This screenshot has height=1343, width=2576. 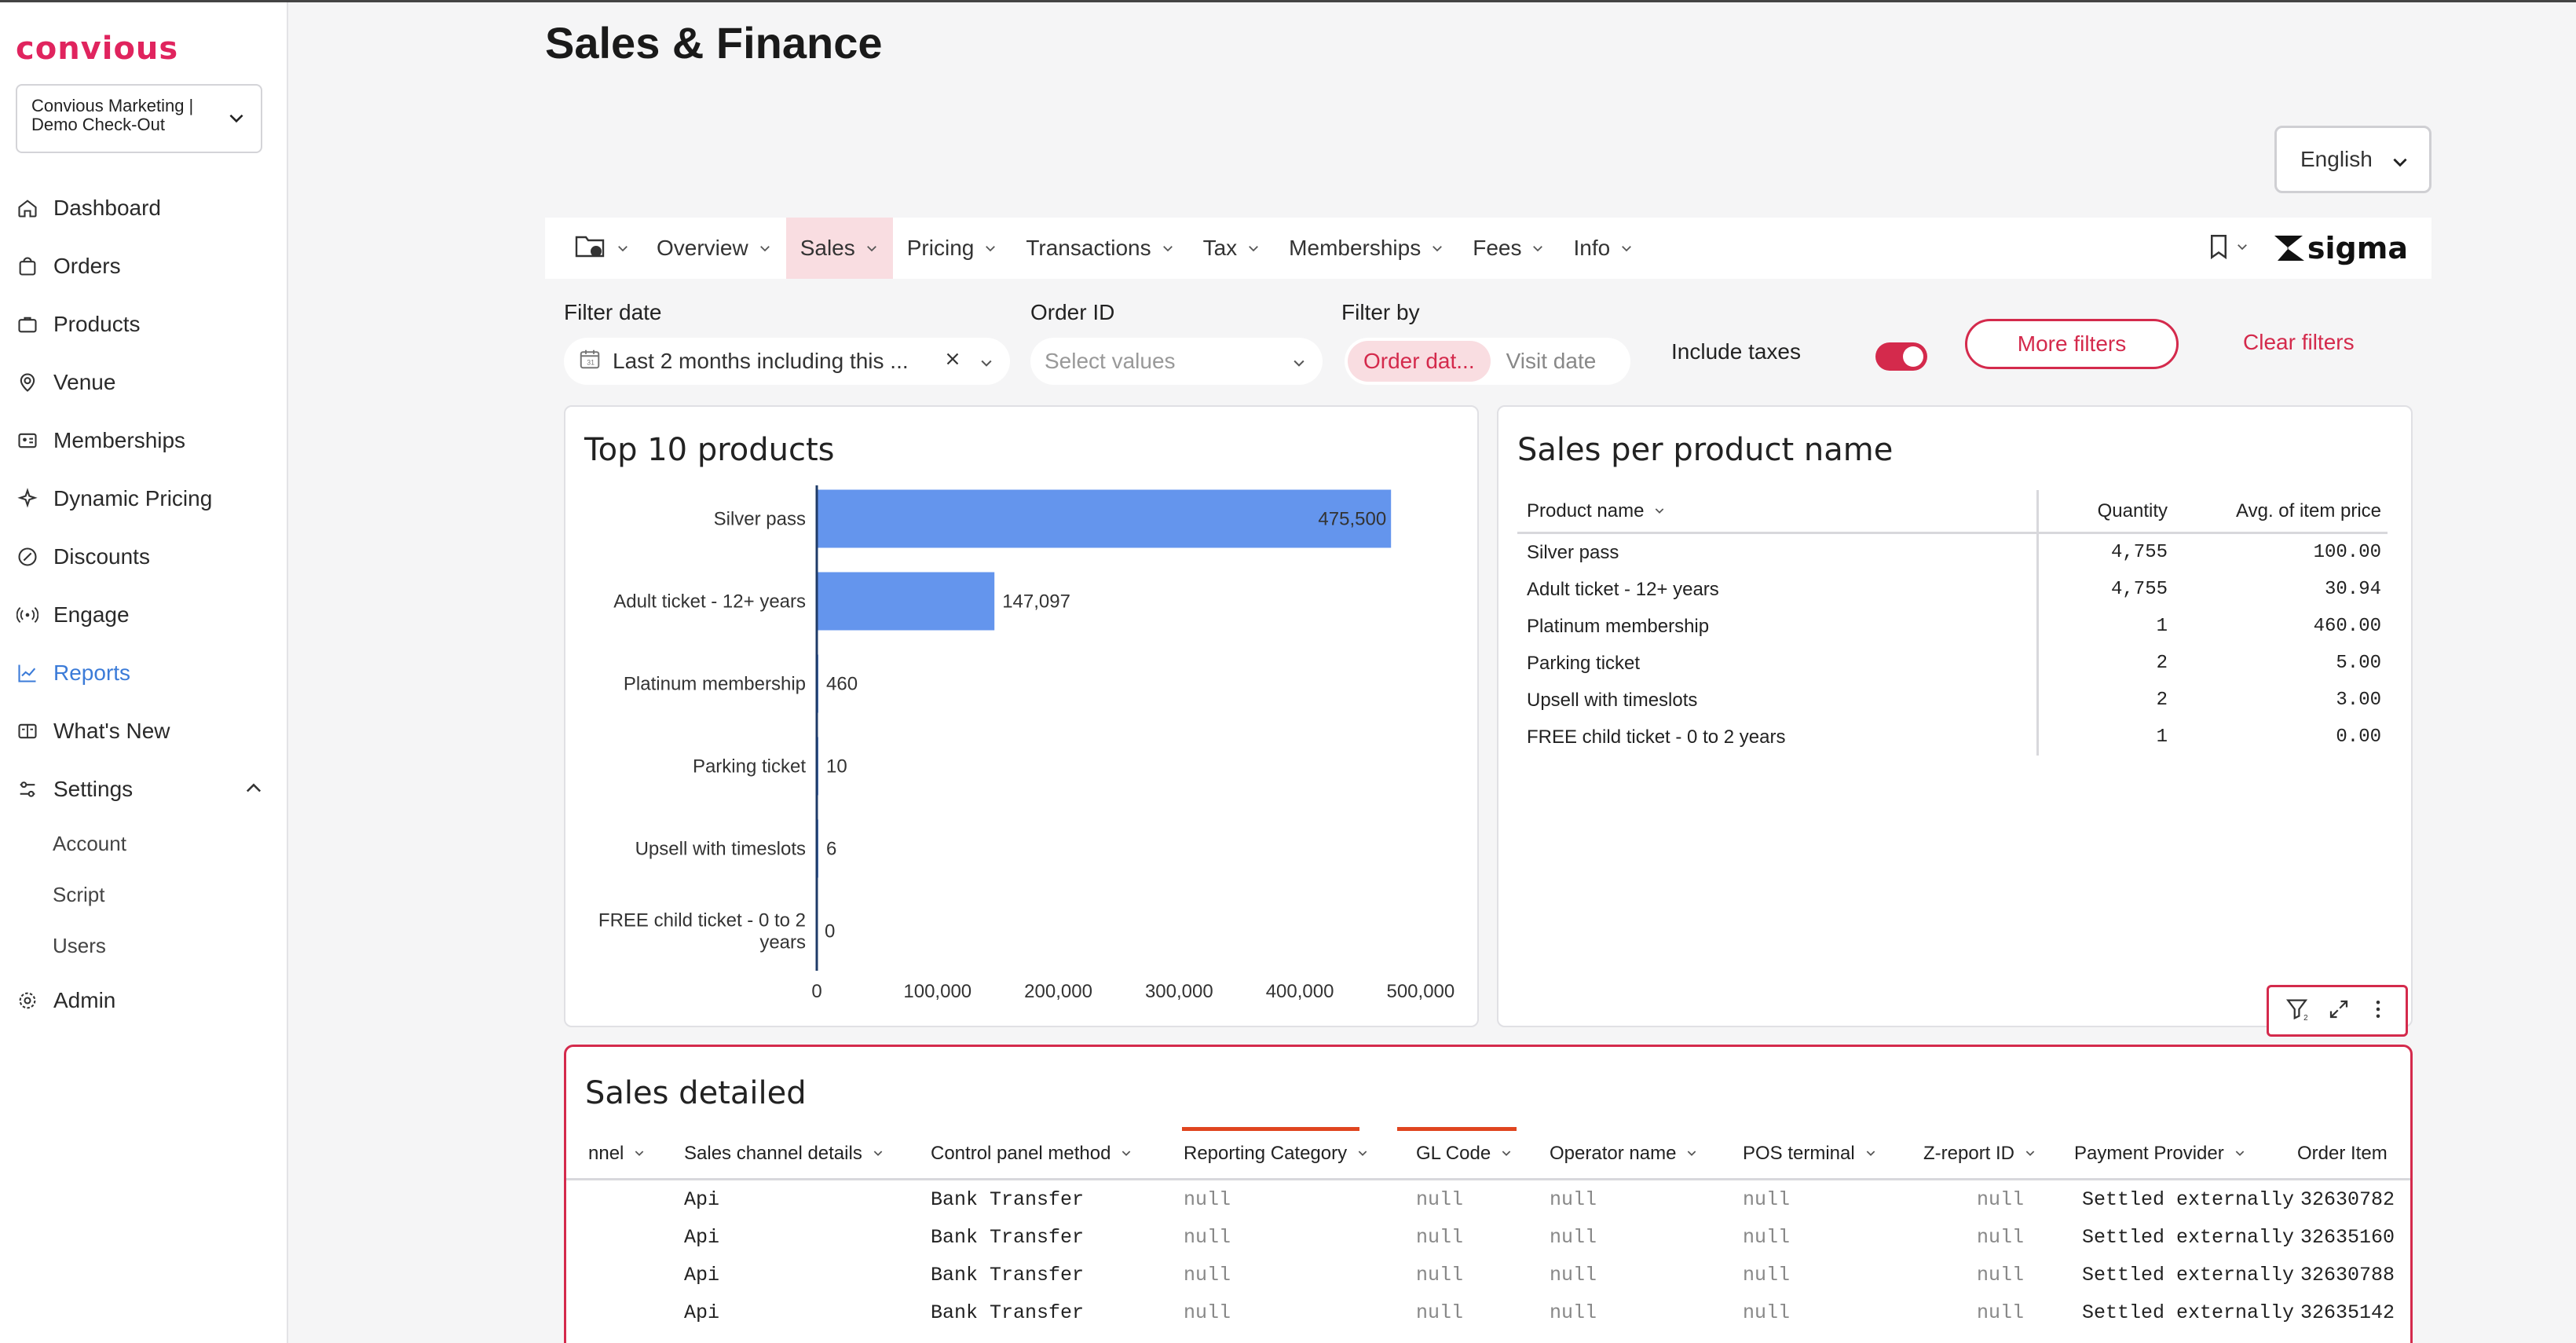 I want to click on col-sales-channel: nnel, so click(x=617, y=1154).